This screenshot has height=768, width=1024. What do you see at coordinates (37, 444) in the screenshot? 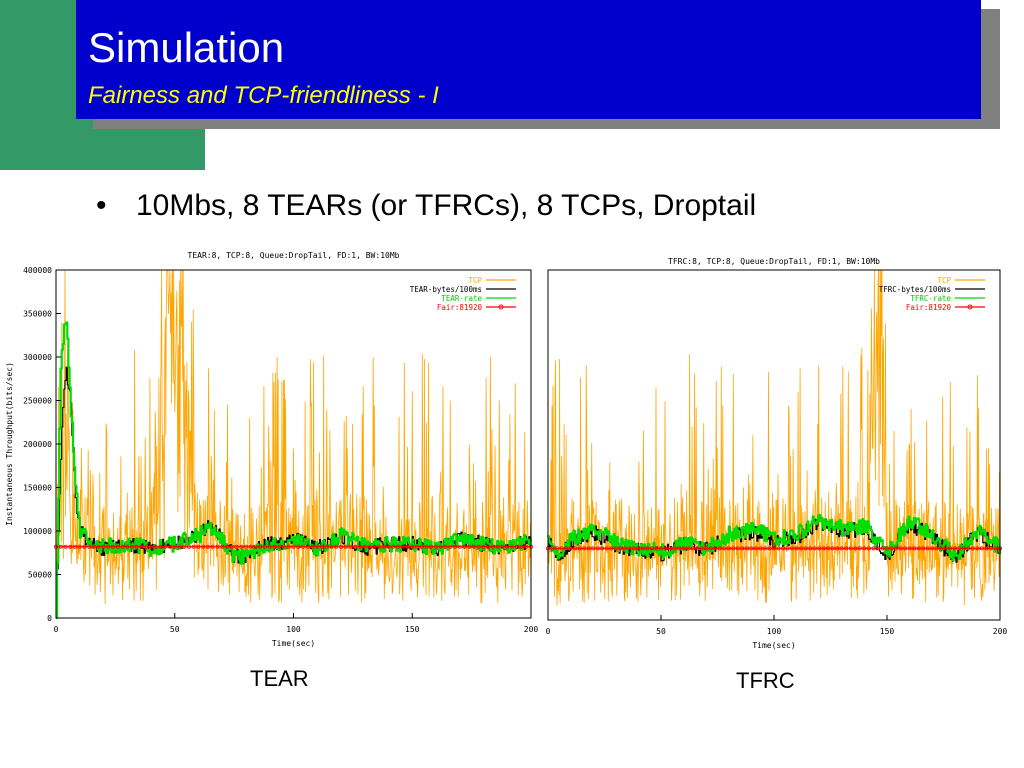
I see `y-tick-label: 200000` at bounding box center [37, 444].